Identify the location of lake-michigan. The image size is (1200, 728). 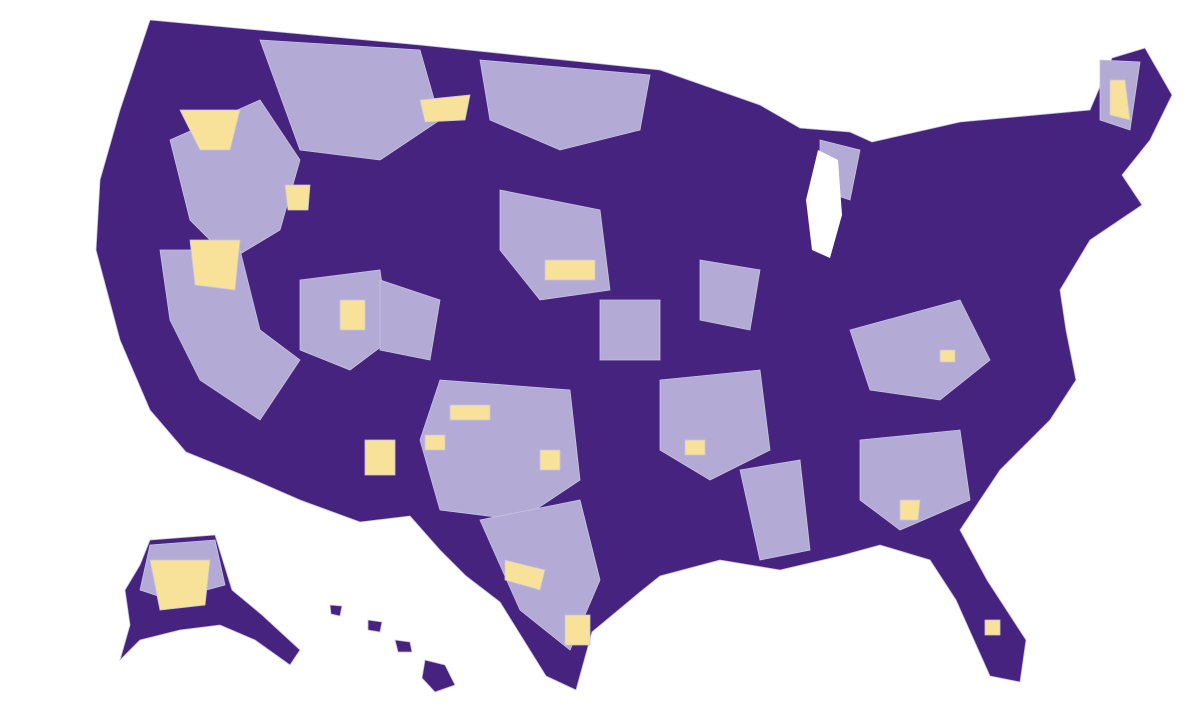
(824, 204).